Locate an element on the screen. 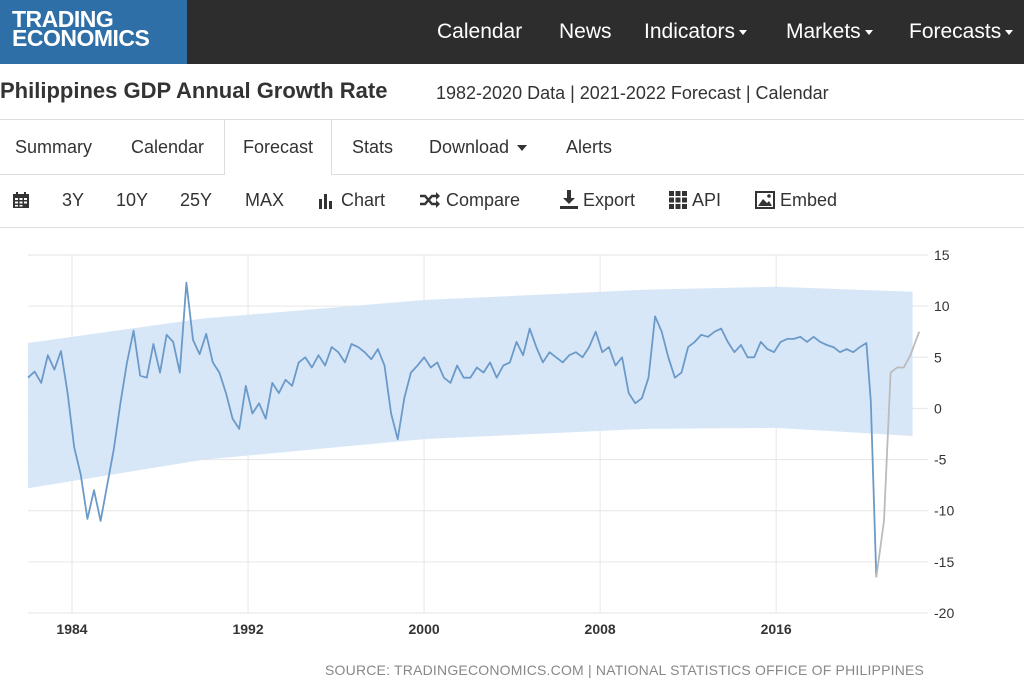 The height and width of the screenshot is (692, 1024). range-25y-label: 25Y is located at coordinates (196, 200).